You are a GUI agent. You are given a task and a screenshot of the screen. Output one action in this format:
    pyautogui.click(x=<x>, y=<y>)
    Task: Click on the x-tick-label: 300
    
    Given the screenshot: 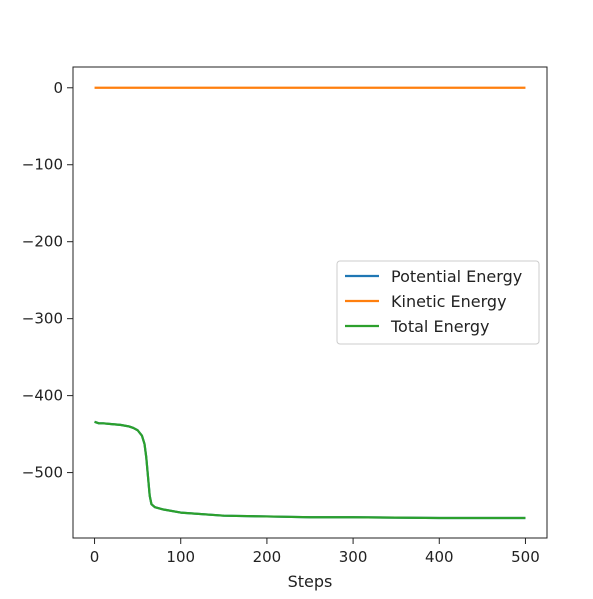 What is the action you would take?
    pyautogui.click(x=353, y=557)
    